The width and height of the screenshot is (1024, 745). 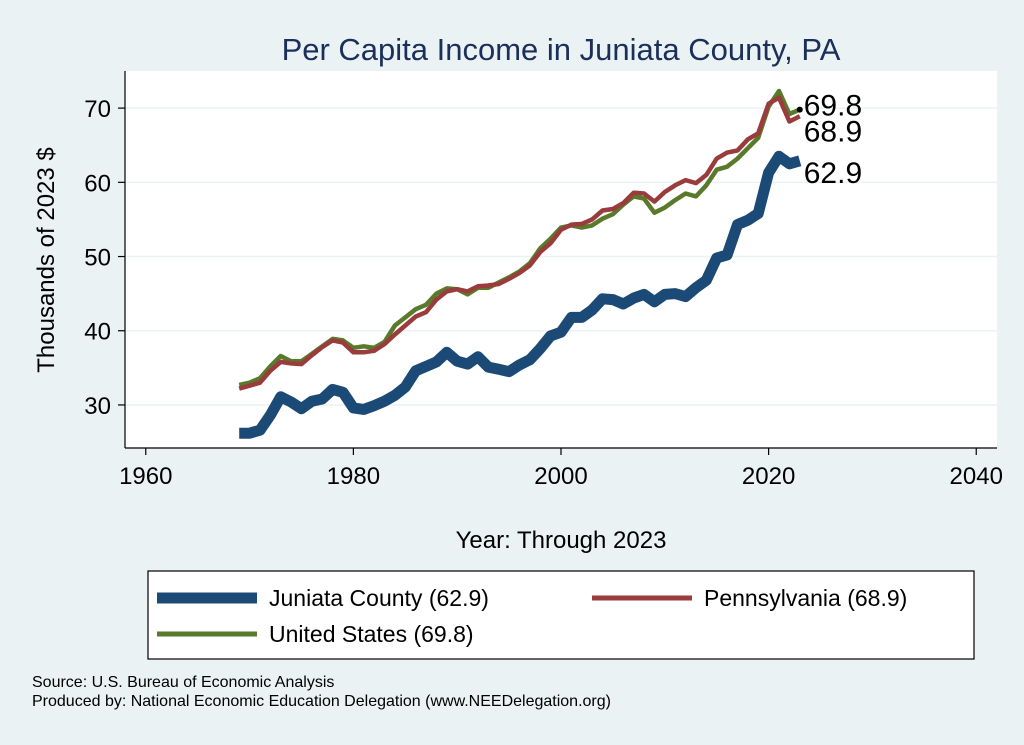 What do you see at coordinates (145, 476) in the screenshot?
I see `x-tick-label: 1960` at bounding box center [145, 476].